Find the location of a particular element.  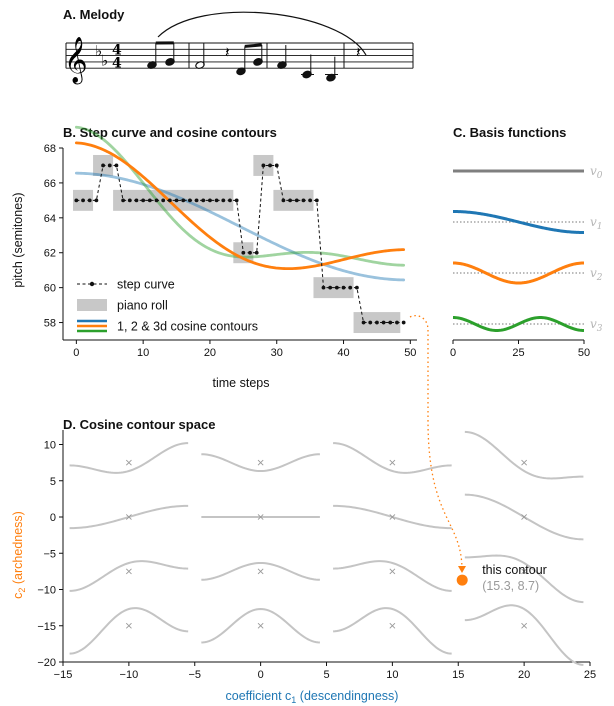

y-tick-label: −15 is located at coordinates (46, 627).